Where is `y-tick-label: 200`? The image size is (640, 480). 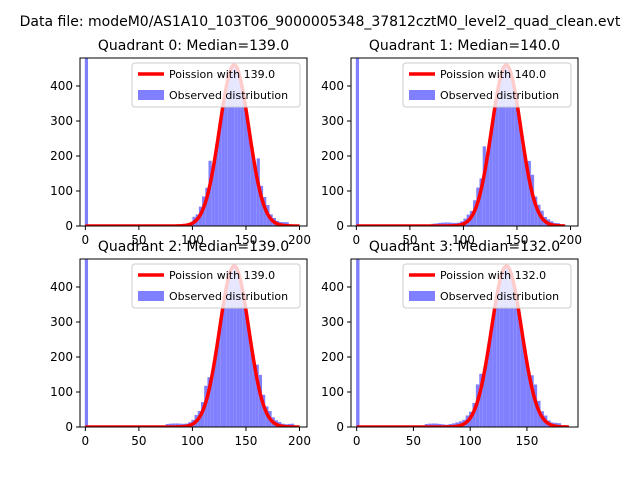
y-tick-label: 200 is located at coordinates (61, 357).